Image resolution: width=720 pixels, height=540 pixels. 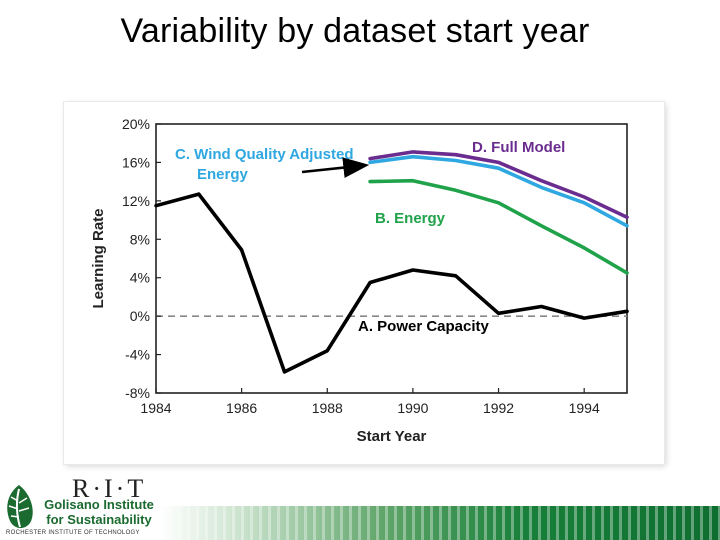 I want to click on series-line-energy, so click(x=498, y=226).